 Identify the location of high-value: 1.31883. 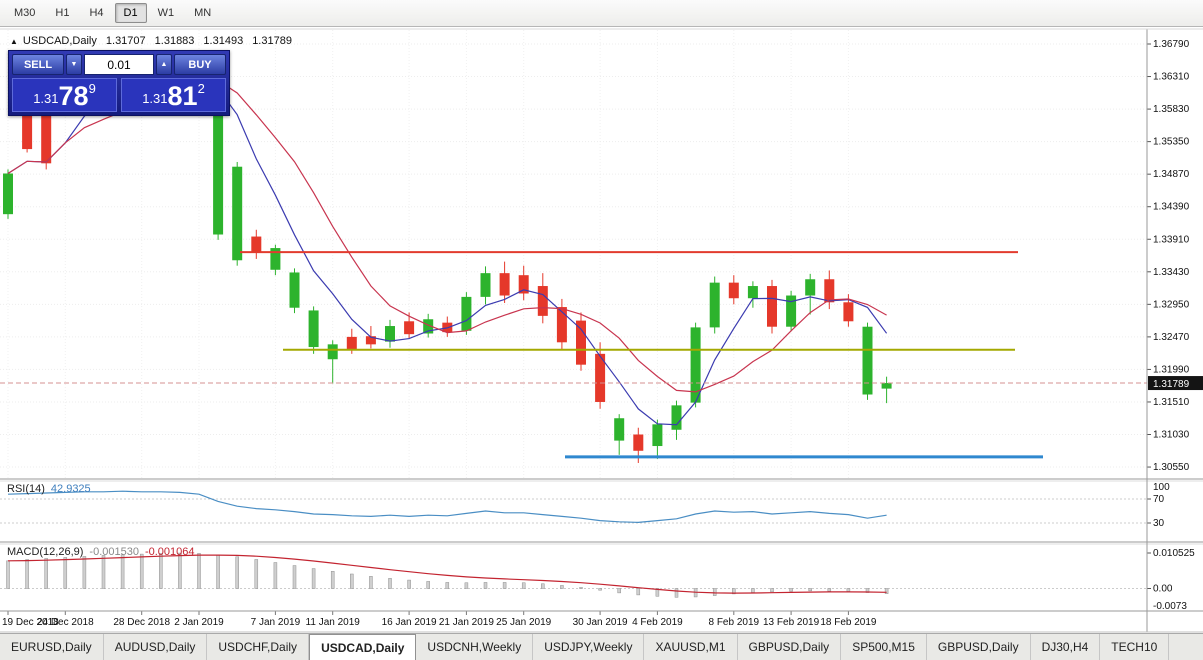
(174, 41).